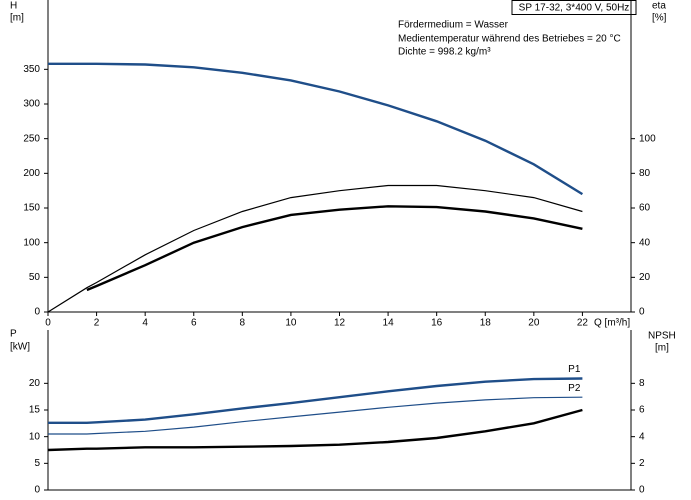 The height and width of the screenshot is (500, 691). Describe the element at coordinates (444, 52) in the screenshot. I see `annotation: Dichte = 998.2 kg/m³` at that location.